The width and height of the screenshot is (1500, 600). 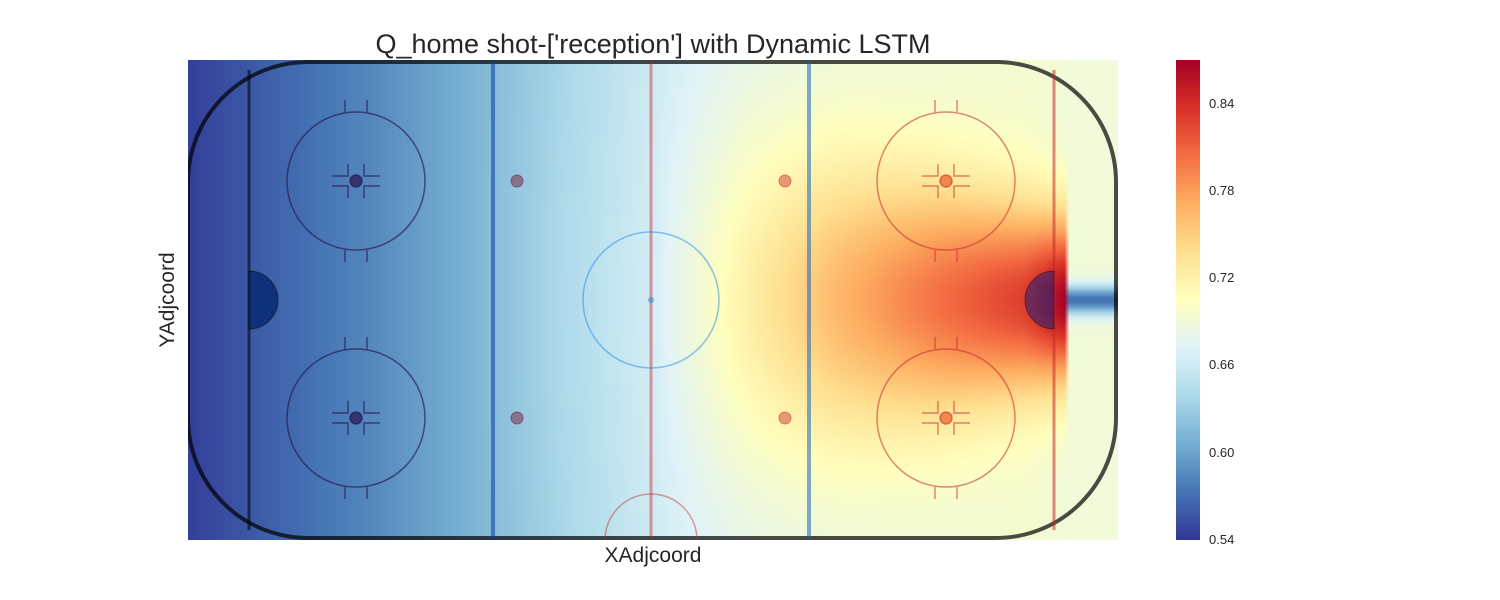 I want to click on colorbar-tick-label: 0.60, so click(x=1222, y=452).